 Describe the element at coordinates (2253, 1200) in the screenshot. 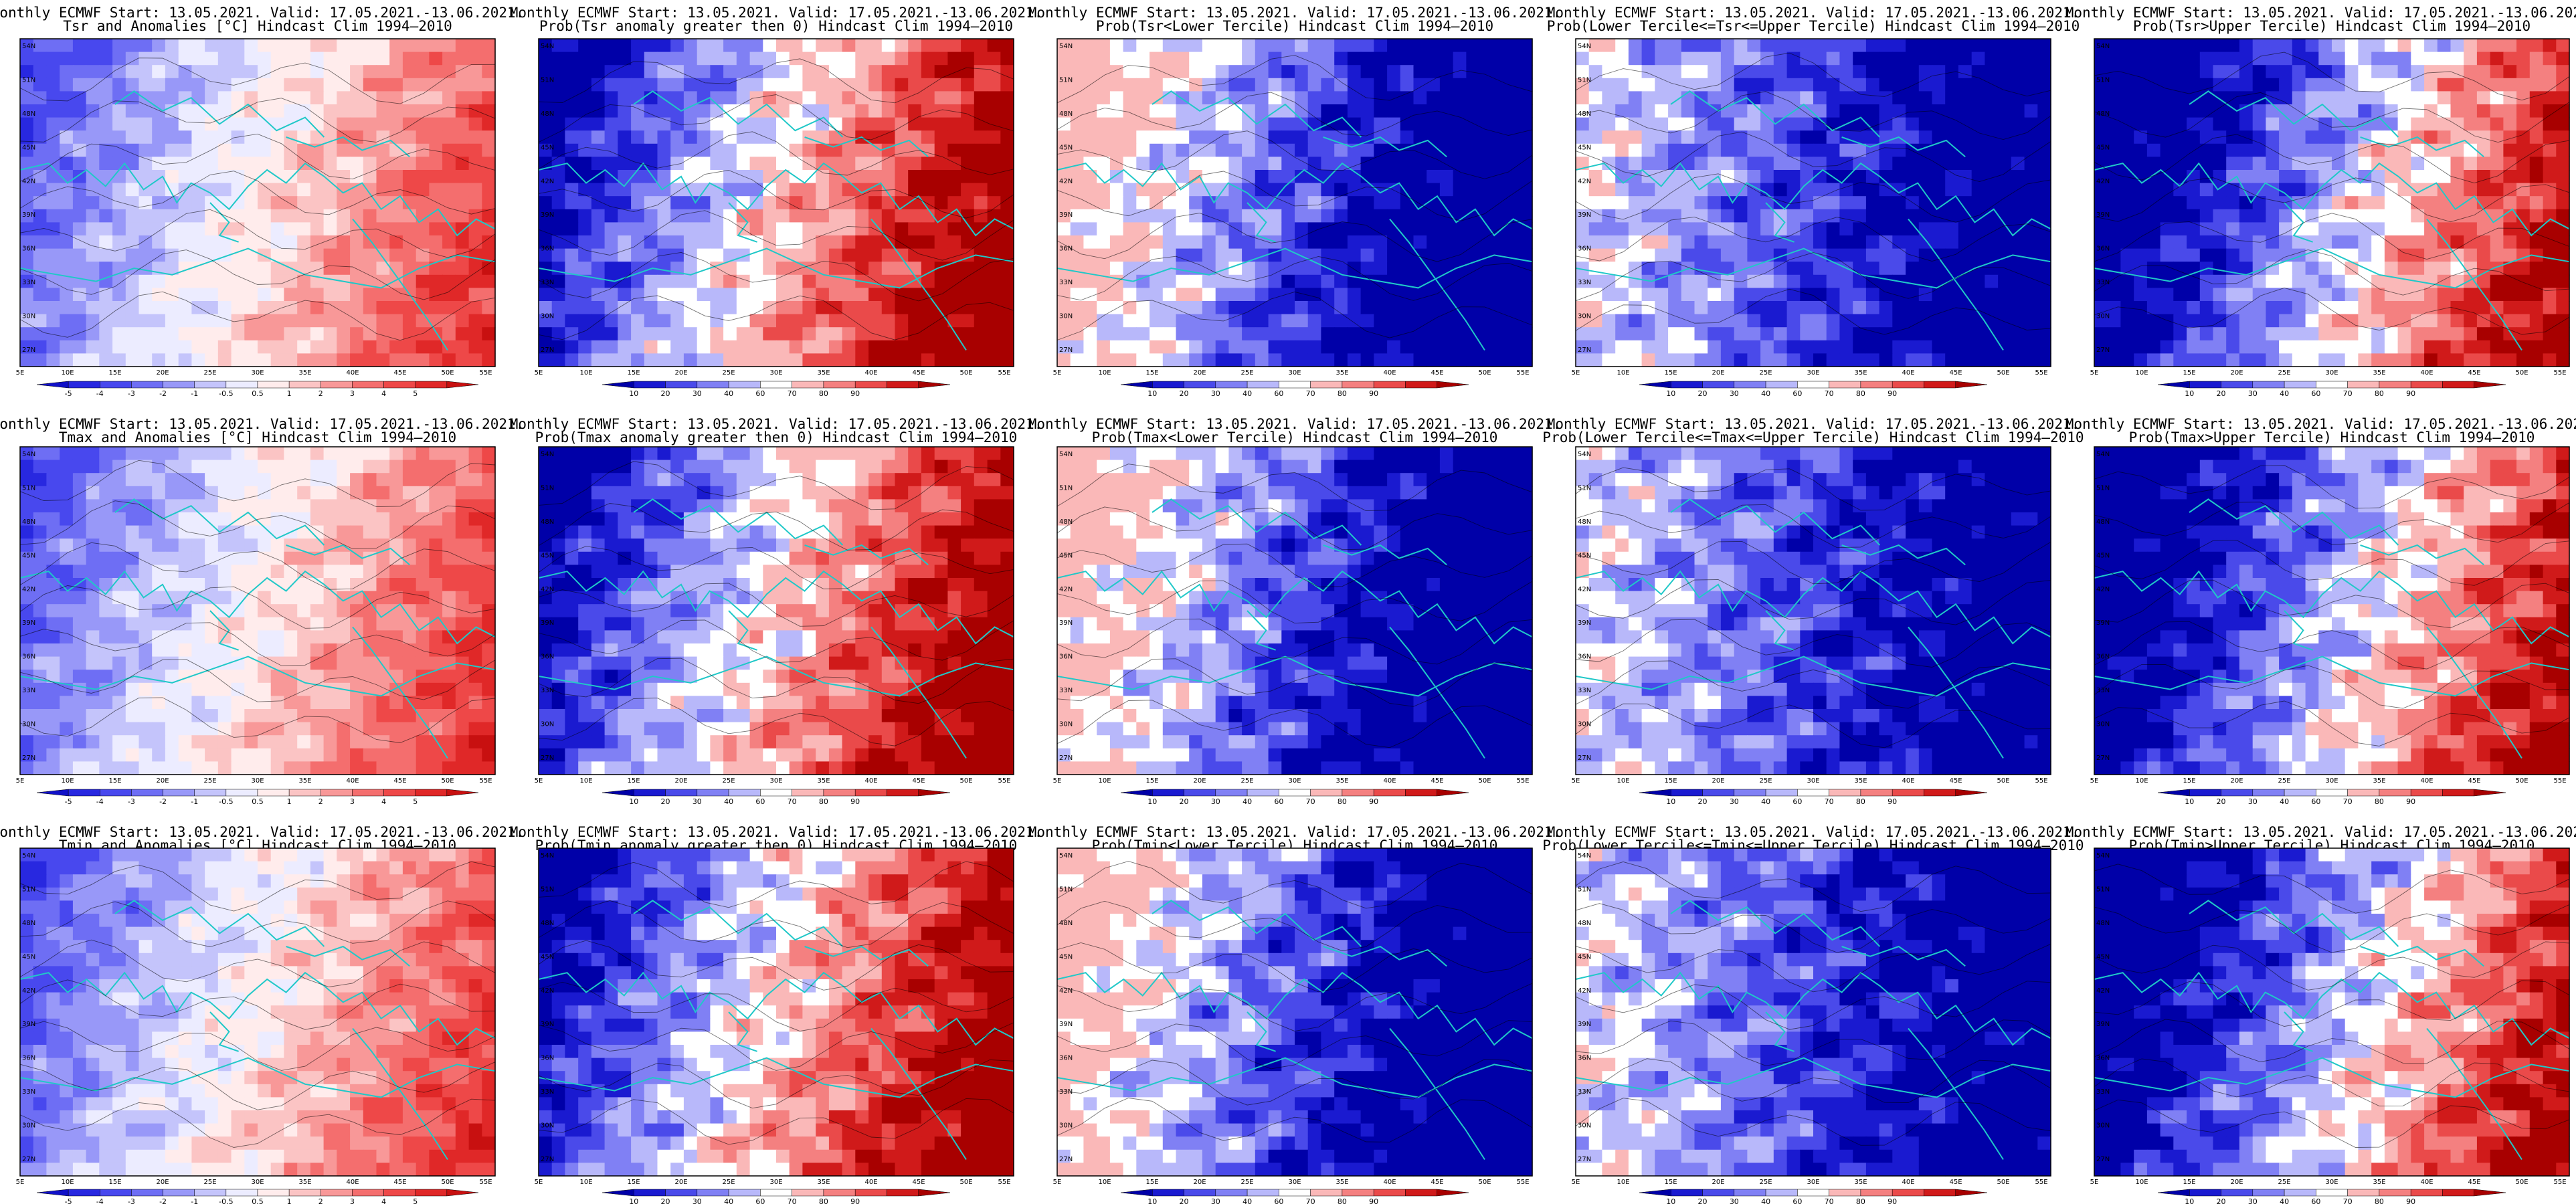

I see `colorbar-tick-label: 30` at that location.